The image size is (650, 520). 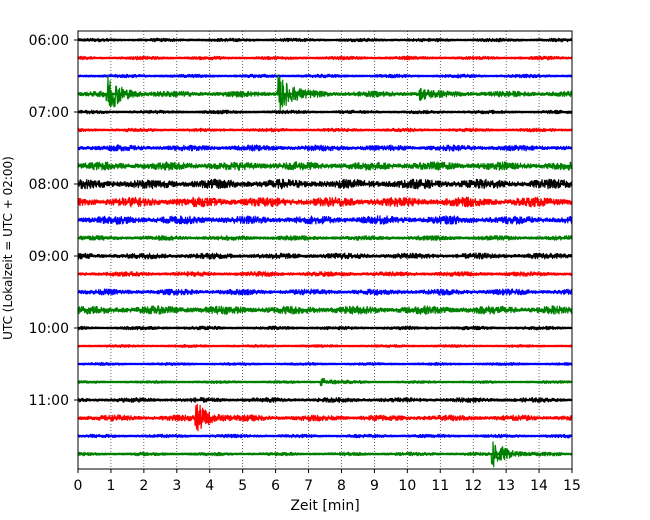 I want to click on x-tick-label-10: 10, so click(x=407, y=486).